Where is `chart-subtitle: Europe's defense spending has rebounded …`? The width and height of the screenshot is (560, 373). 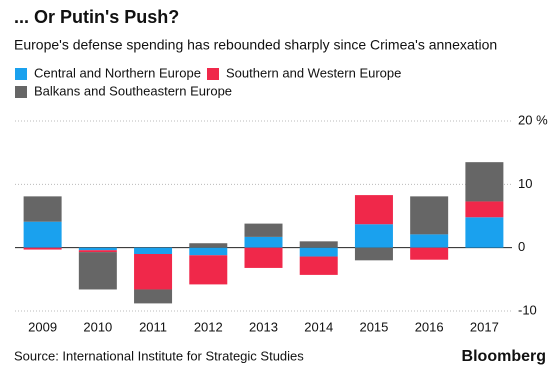 chart-subtitle: Europe's defense spending has rebounded … is located at coordinates (255, 45).